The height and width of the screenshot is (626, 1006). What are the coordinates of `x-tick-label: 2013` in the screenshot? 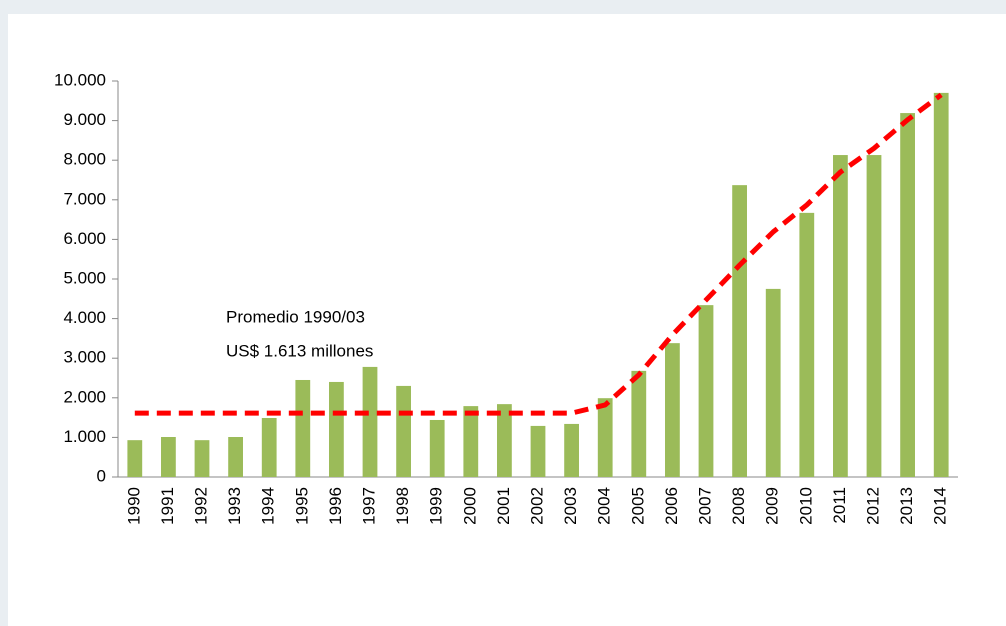 It's located at (906, 506).